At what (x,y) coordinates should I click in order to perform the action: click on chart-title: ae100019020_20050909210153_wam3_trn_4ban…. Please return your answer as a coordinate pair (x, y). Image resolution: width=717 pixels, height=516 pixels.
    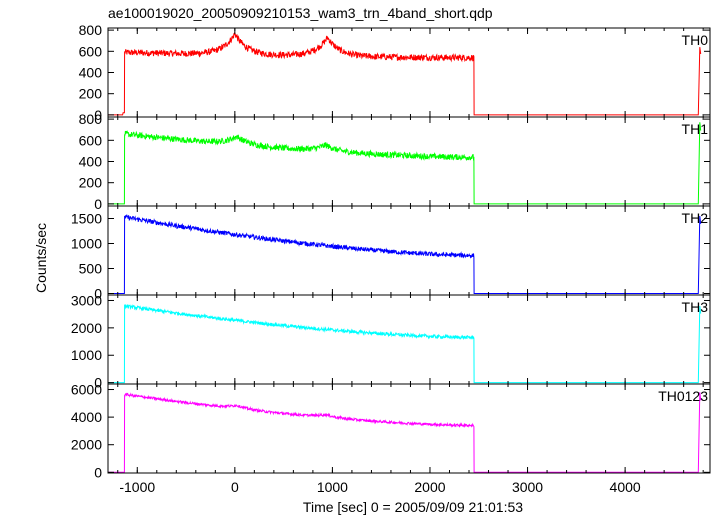
    Looking at the image, I should click on (300, 13).